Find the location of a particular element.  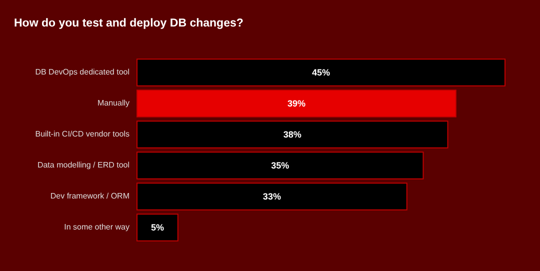

y-tick-label: Dev framework / ORM is located at coordinates (90, 196).